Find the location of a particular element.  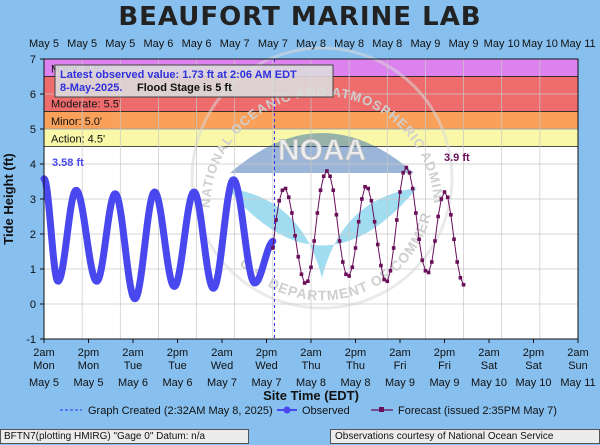

y-tick-label: 5 is located at coordinates (33, 130).